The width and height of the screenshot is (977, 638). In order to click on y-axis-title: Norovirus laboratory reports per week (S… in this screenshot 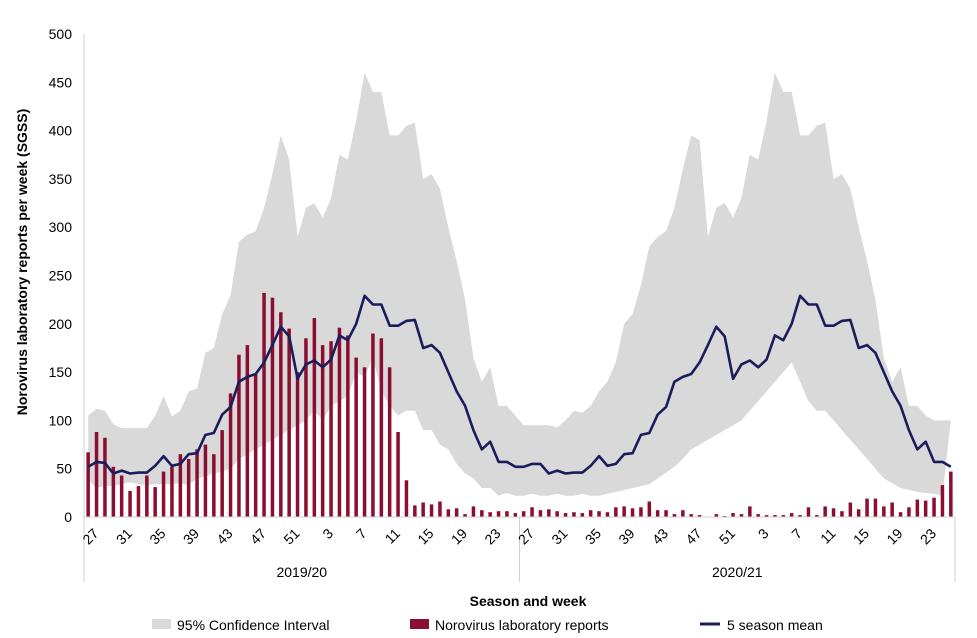, I will do `click(22, 262)`.